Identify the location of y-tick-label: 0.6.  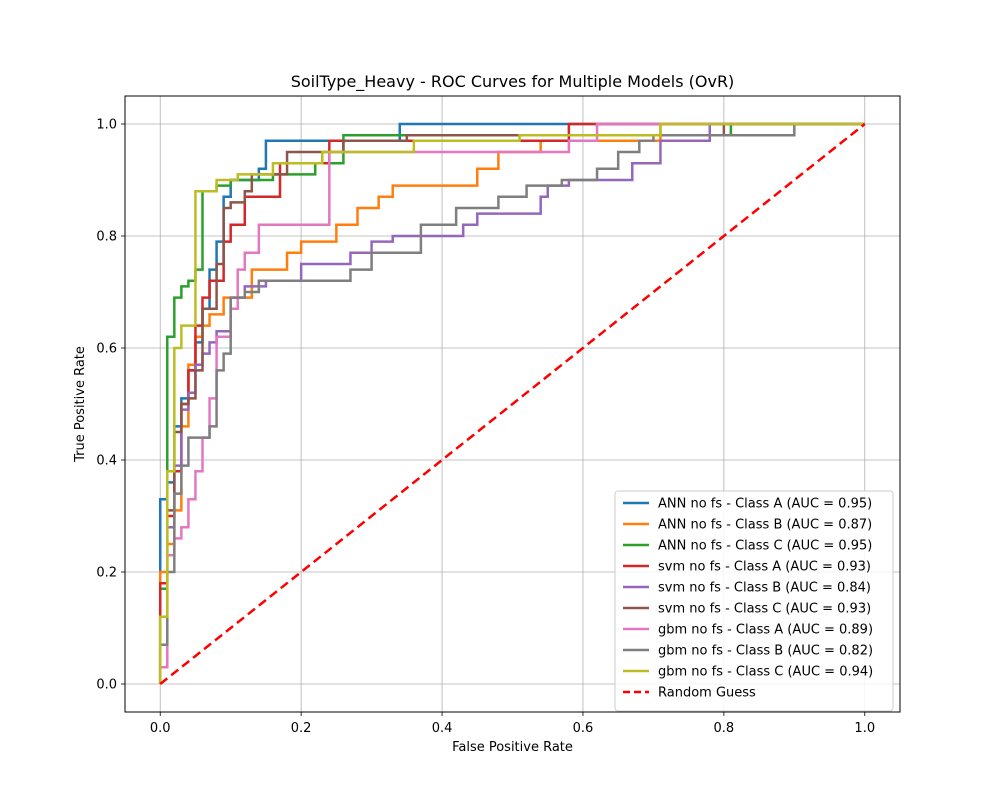
(106, 349).